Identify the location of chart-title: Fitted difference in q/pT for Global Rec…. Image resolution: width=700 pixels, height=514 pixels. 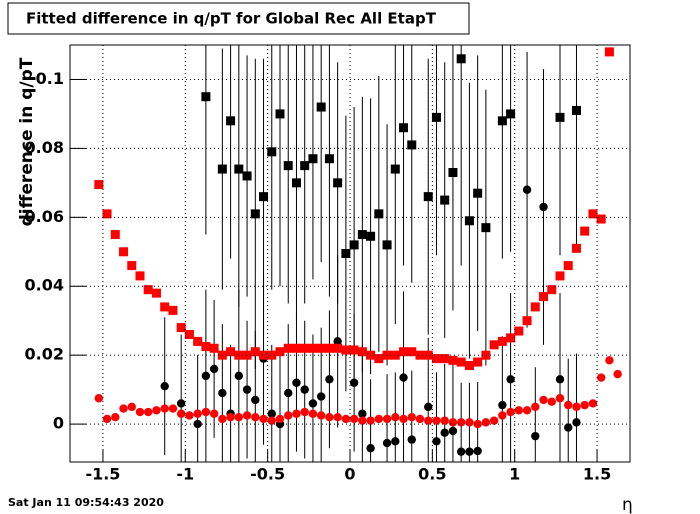
(231, 19).